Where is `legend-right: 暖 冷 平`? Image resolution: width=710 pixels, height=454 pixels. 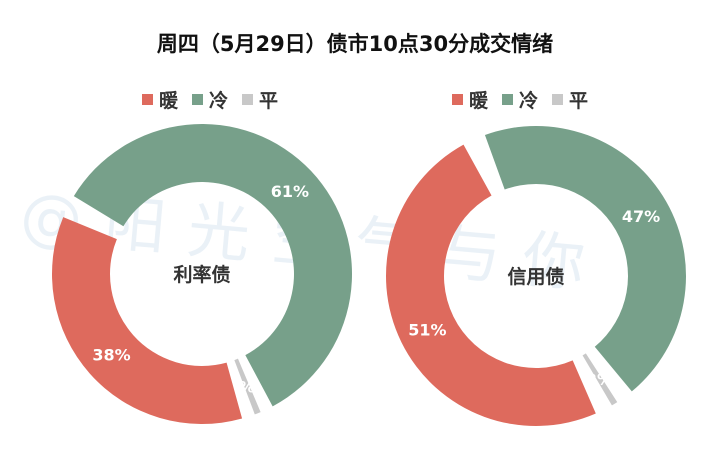
legend-right: 暖 冷 平 is located at coordinates (527, 99).